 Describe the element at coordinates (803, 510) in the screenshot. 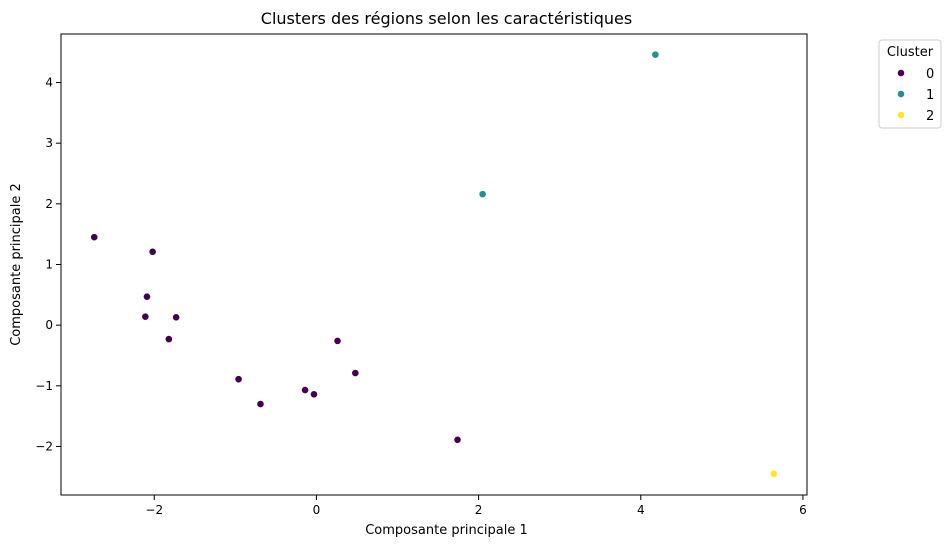

I see `x-tick-label: 6` at that location.